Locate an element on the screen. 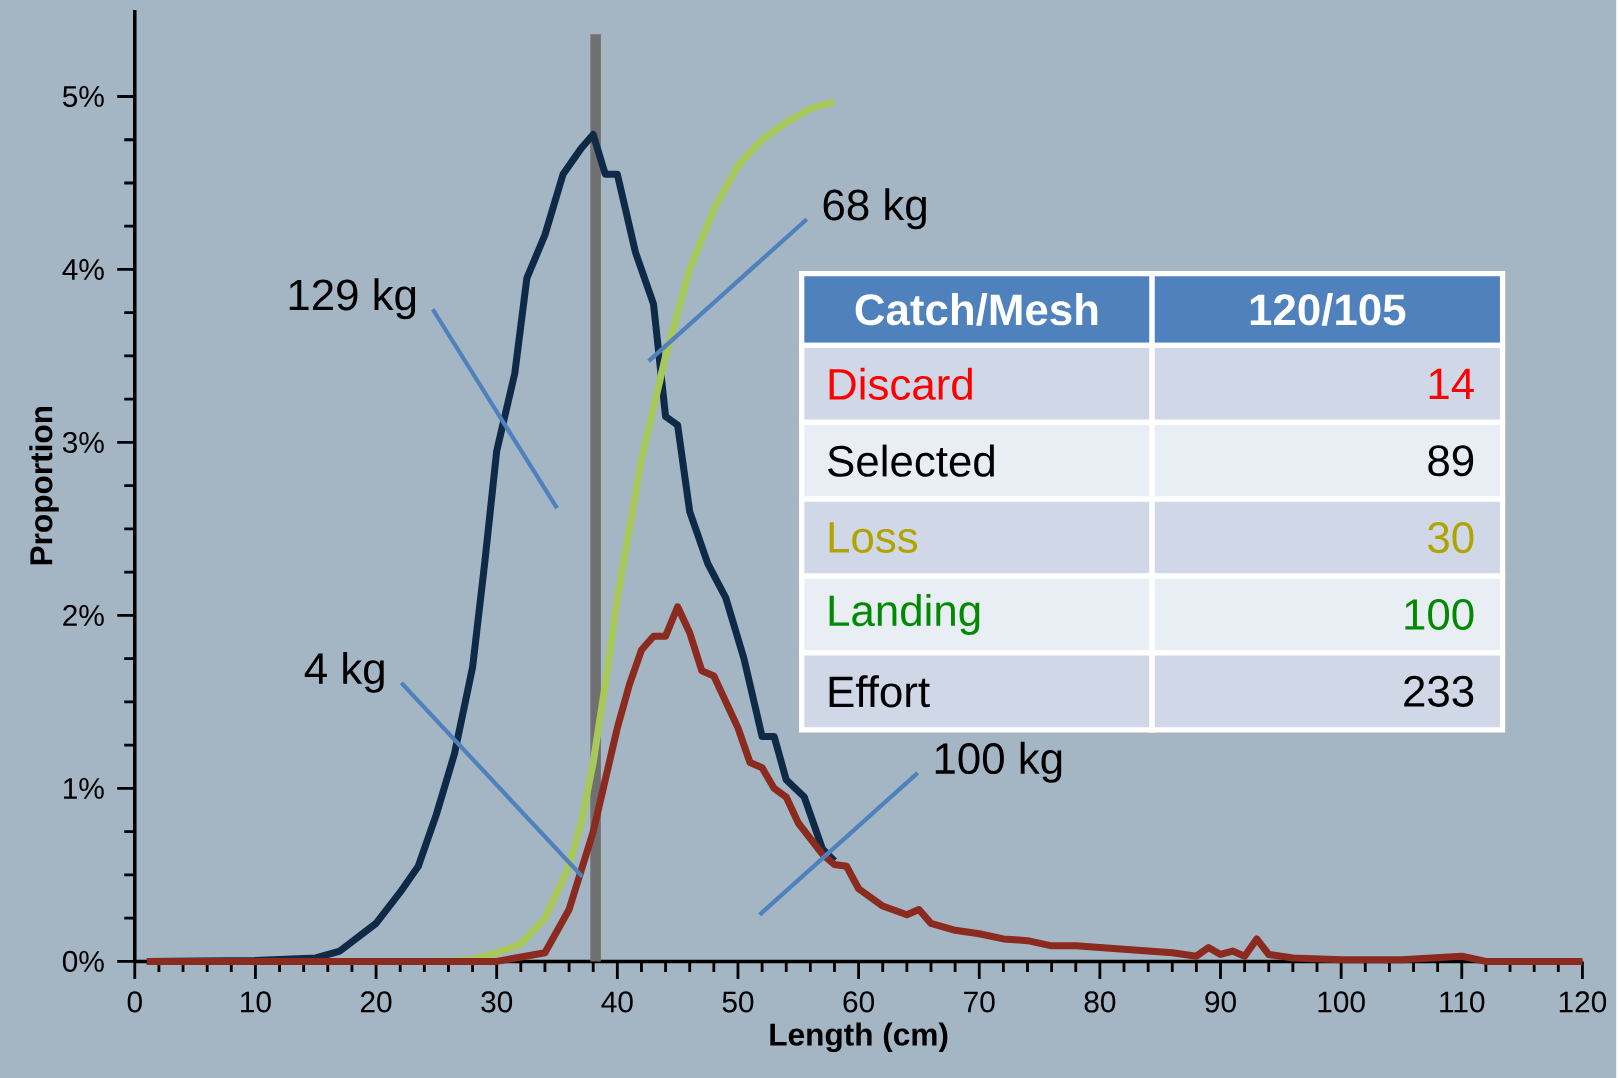  annotation: 120/105 is located at coordinates (1328, 309).